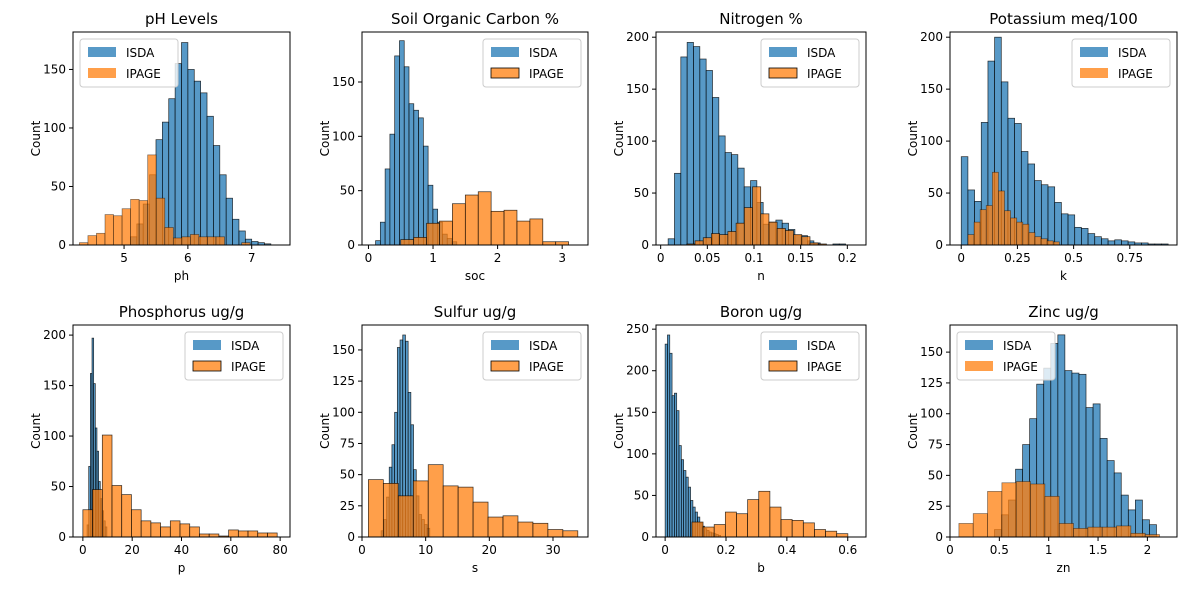 Image resolution: width=1189 pixels, height=590 pixels. I want to click on x-tick-label: 60, so click(230, 550).